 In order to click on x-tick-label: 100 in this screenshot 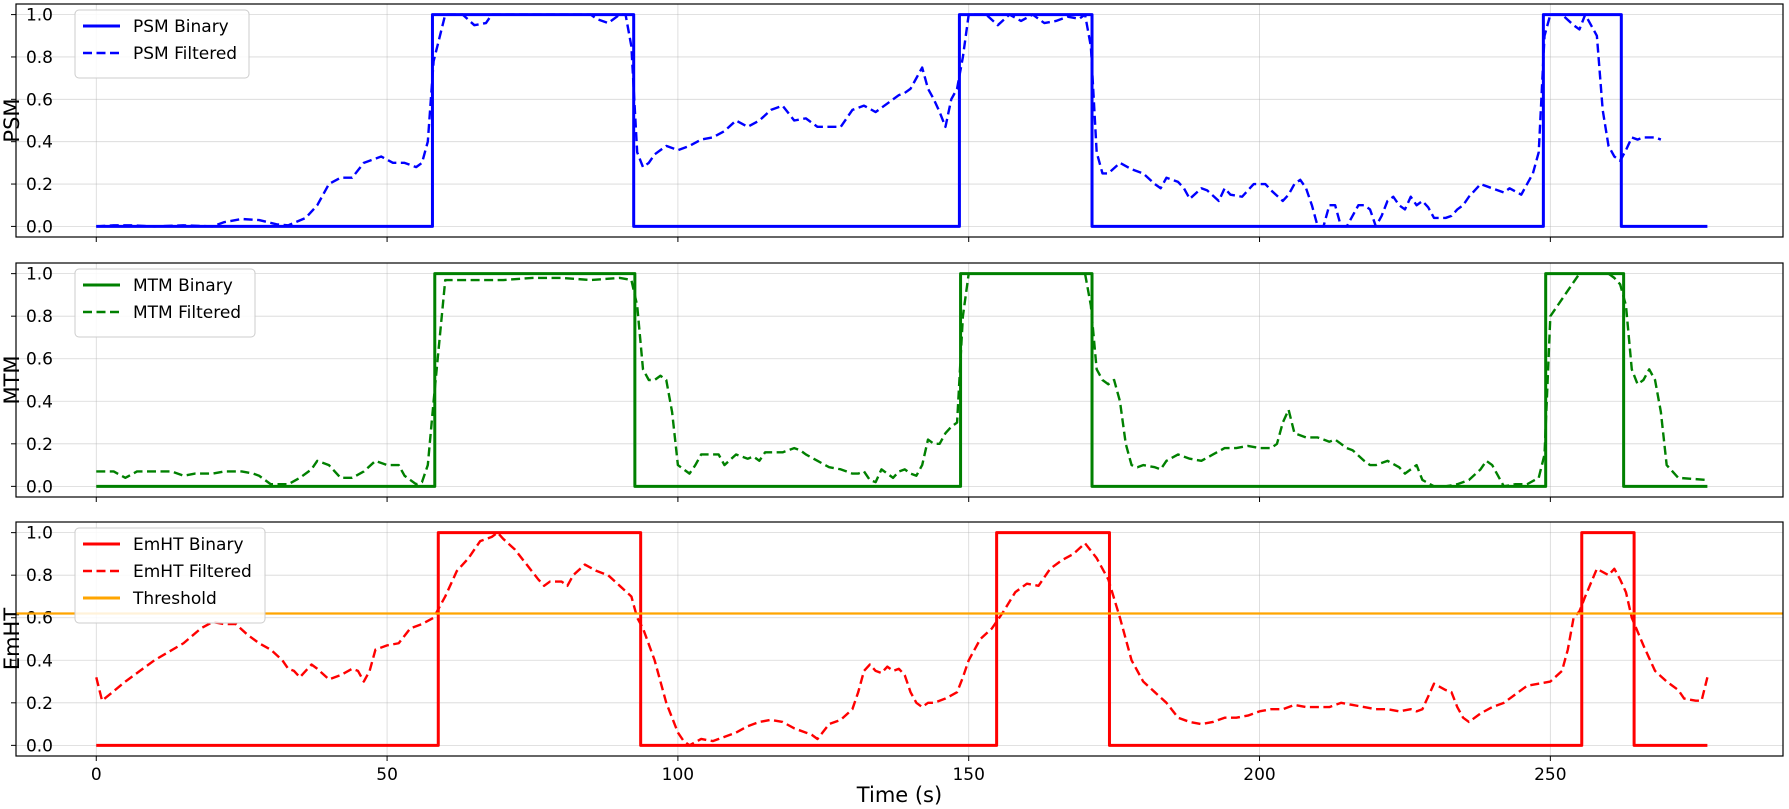, I will do `click(678, 775)`.